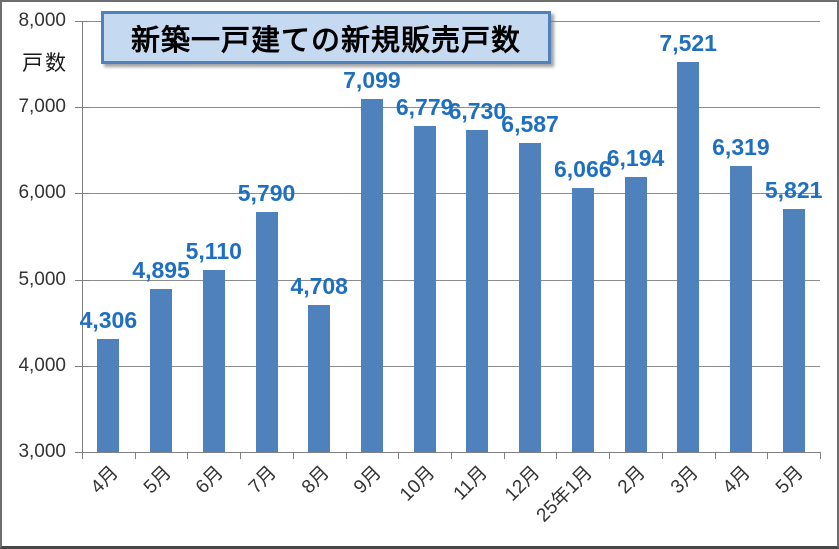 This screenshot has height=549, width=839. I want to click on chart-title: 新築一戸建ての新規販売戸数, so click(325, 40).